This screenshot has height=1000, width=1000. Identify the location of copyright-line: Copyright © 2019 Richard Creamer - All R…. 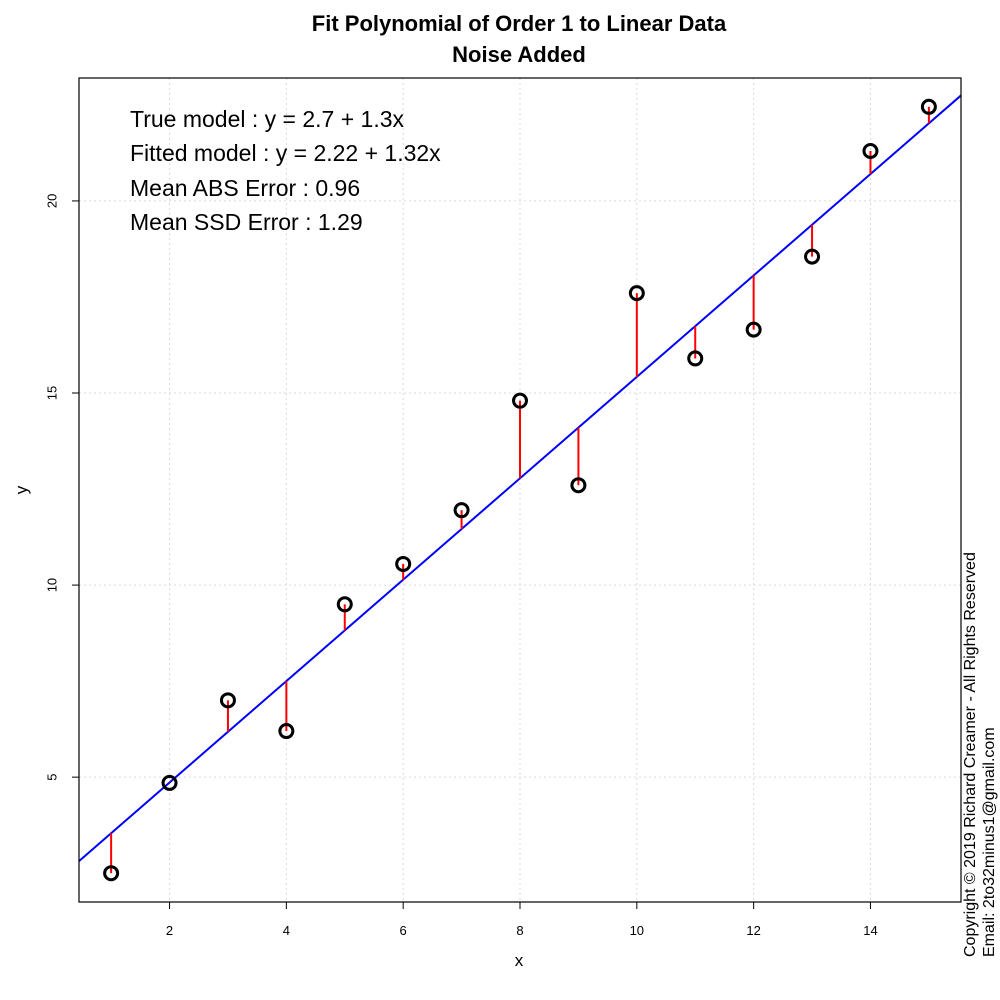
(970, 754).